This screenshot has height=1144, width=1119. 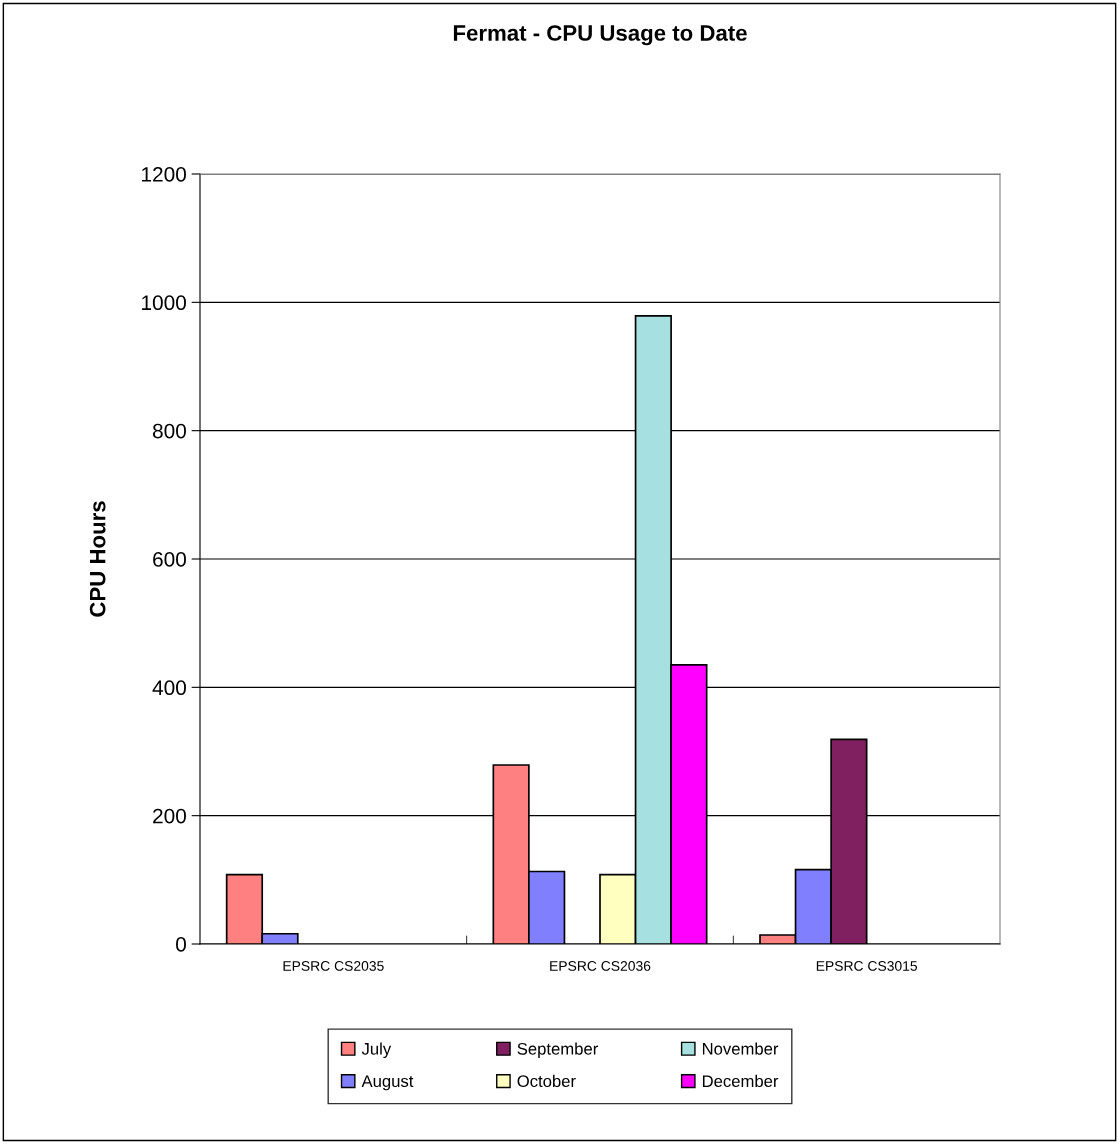 I want to click on x-tick-label: EPSRC CS2036, so click(x=600, y=966).